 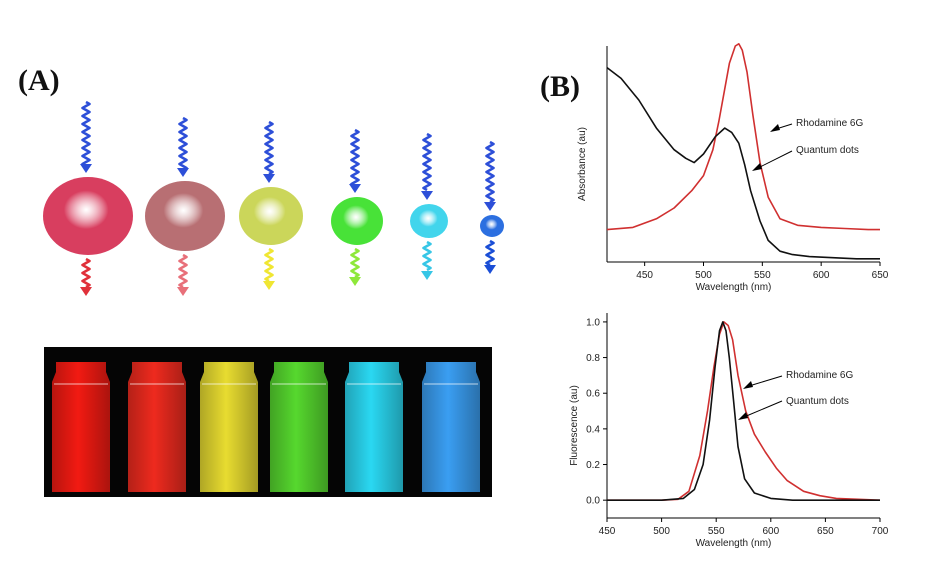 I want to click on y-axis-label: Fluorescence (au), so click(x=574, y=425).